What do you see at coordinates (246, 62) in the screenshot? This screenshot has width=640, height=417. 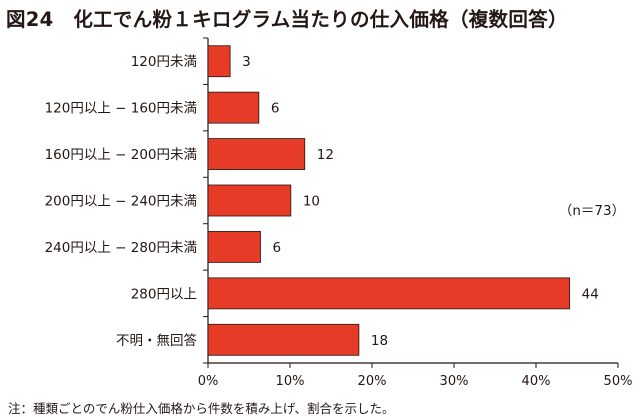 I see `data-label: 3` at bounding box center [246, 62].